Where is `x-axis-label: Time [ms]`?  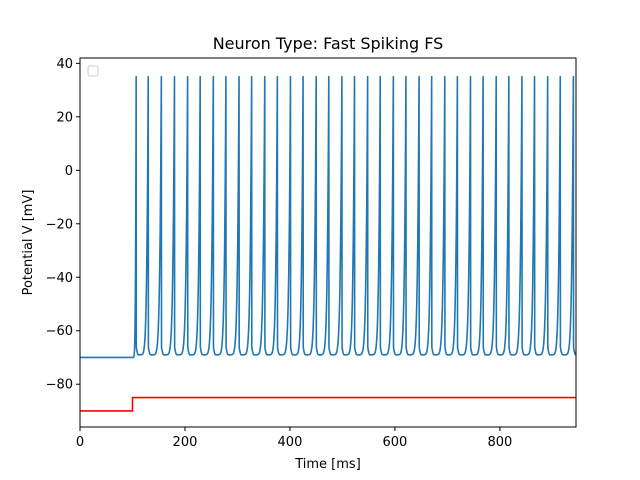
x-axis-label: Time [ms] is located at coordinates (327, 464).